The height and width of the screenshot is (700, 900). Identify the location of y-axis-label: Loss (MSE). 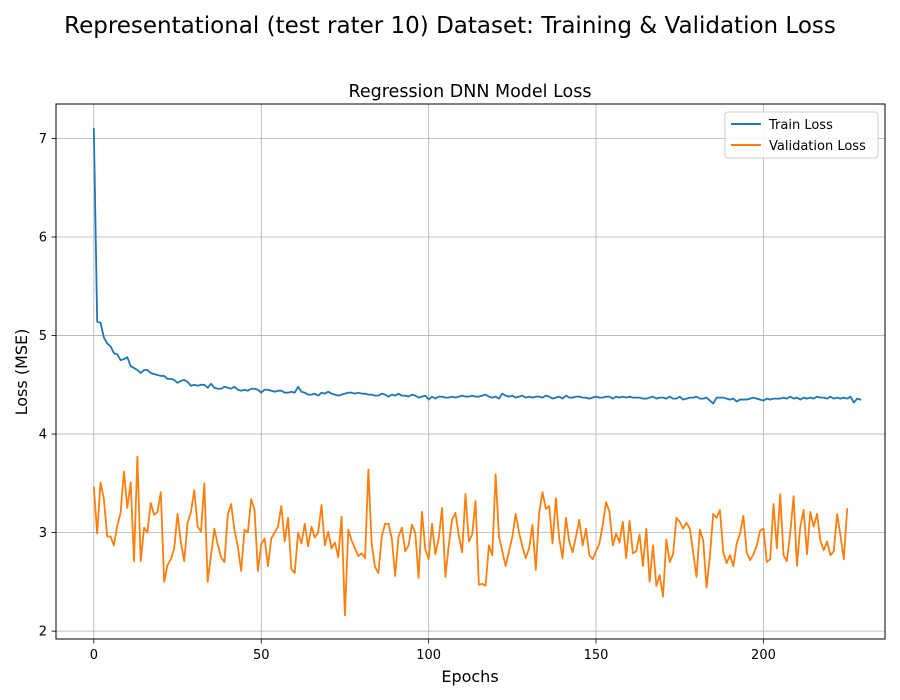
(21, 372).